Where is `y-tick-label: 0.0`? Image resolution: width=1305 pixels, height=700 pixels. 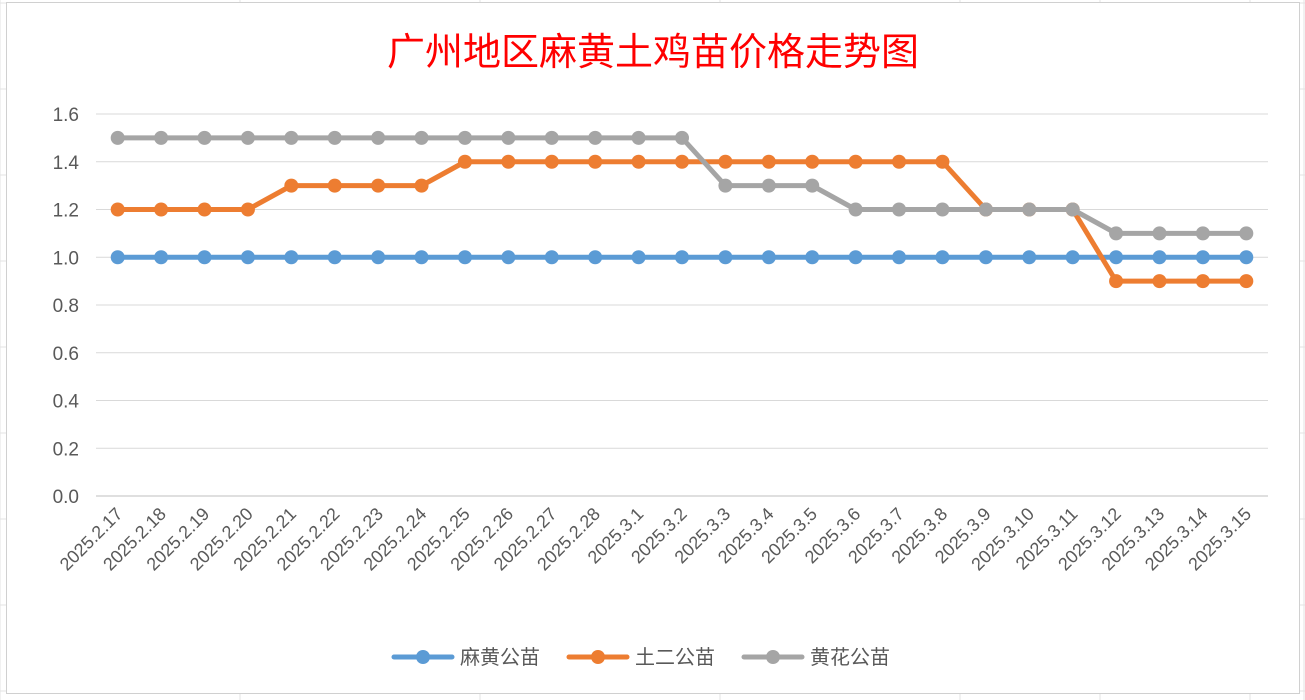
y-tick-label: 0.0 is located at coordinates (66, 497).